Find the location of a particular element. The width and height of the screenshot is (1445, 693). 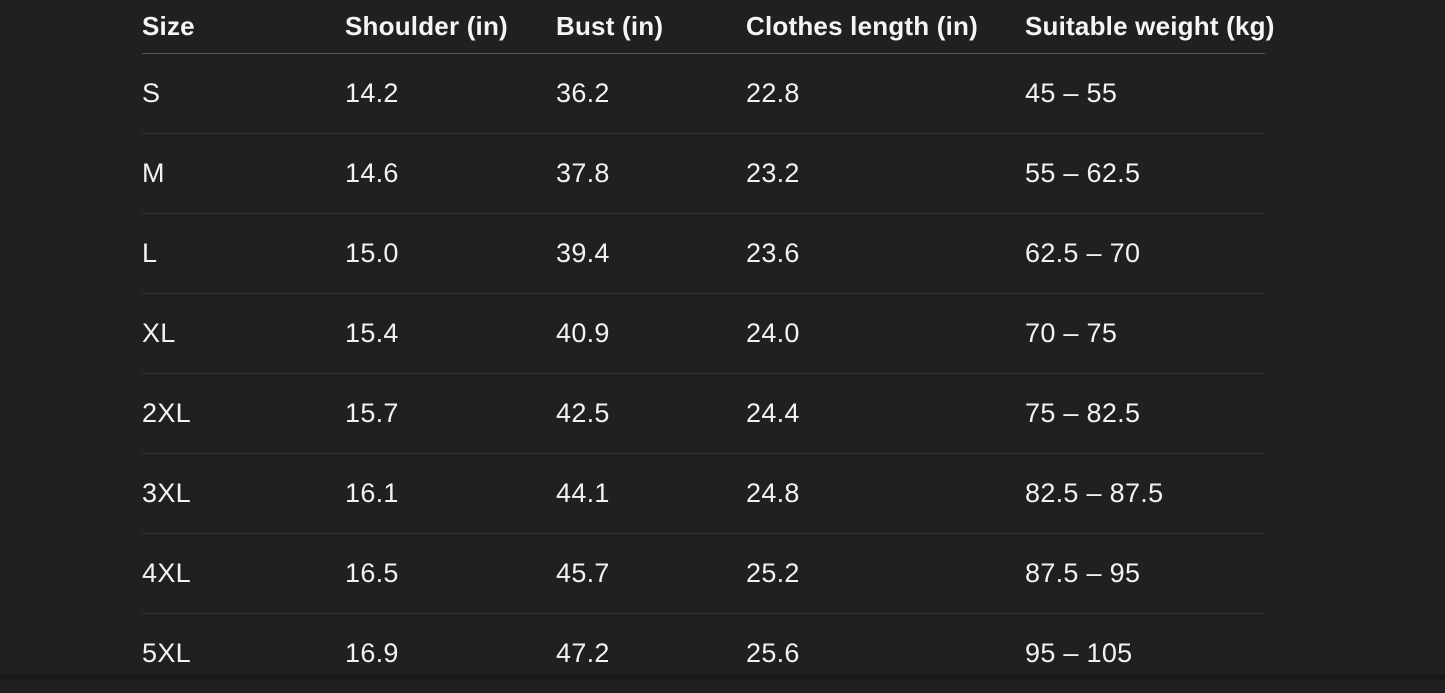

cell-bust: 47.2 is located at coordinates (651, 653).